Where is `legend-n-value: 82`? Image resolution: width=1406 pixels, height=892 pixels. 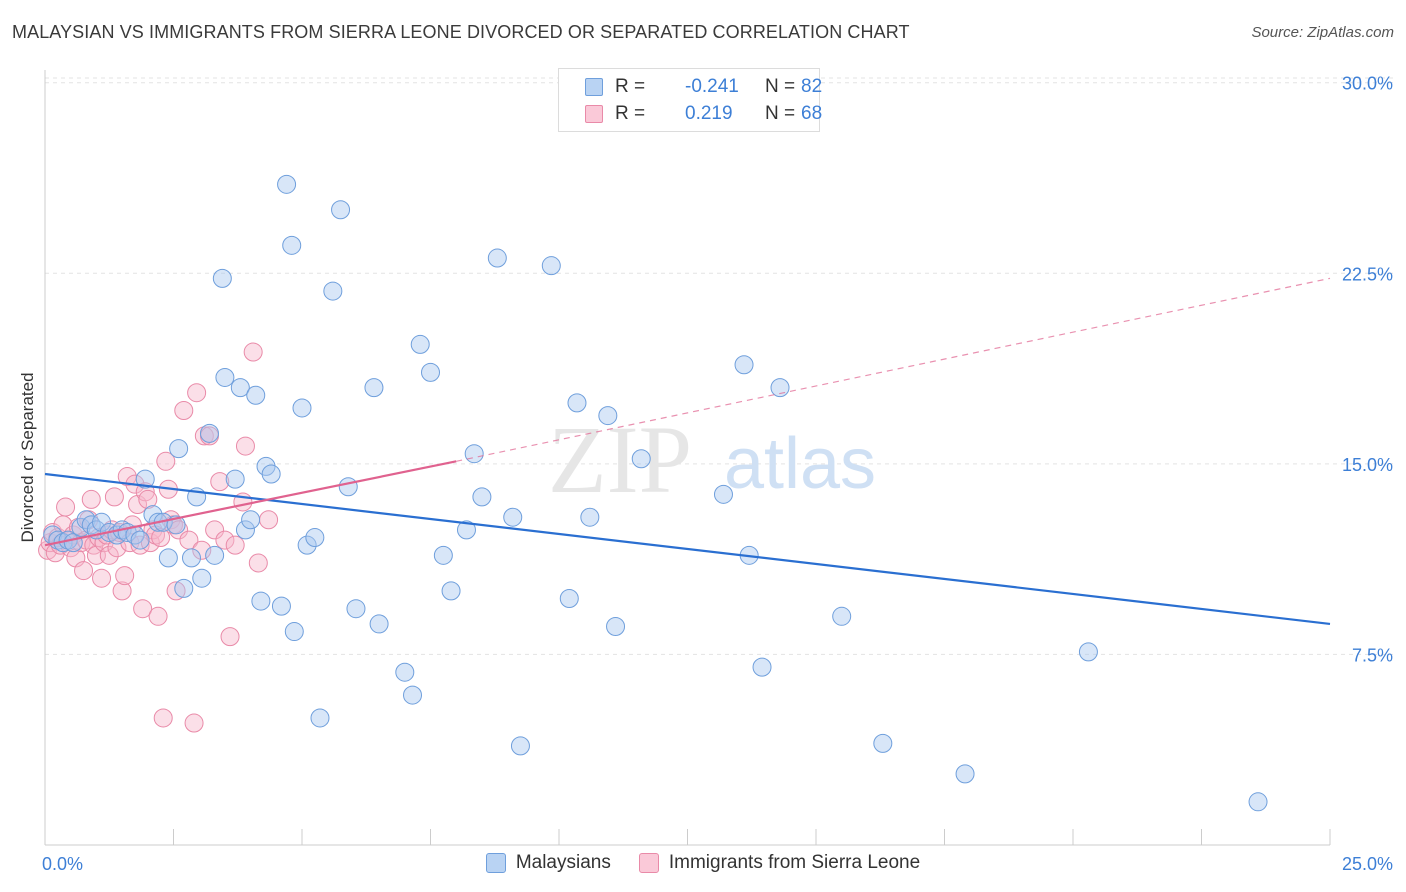
legend-n-value: 82 is located at coordinates (812, 86).